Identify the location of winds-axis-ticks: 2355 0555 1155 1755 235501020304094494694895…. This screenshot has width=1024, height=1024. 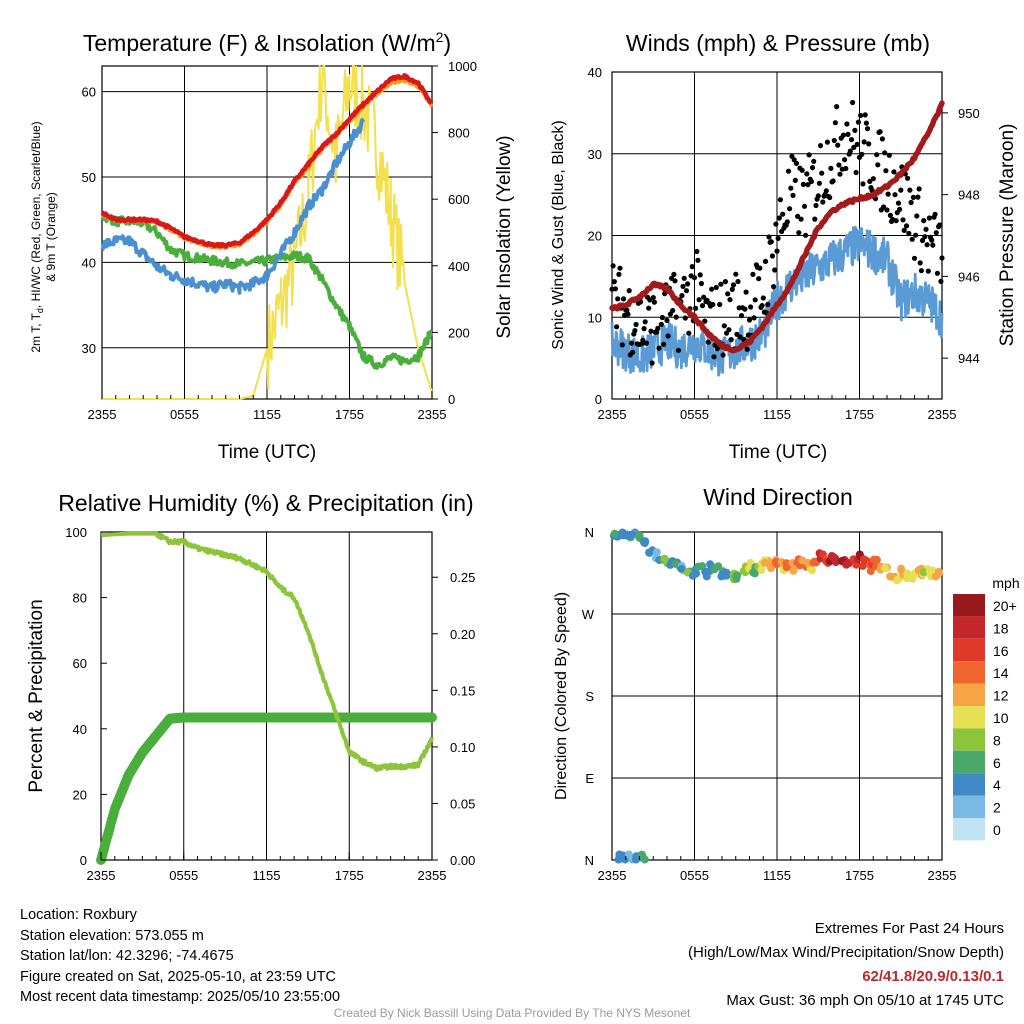
(784, 243).